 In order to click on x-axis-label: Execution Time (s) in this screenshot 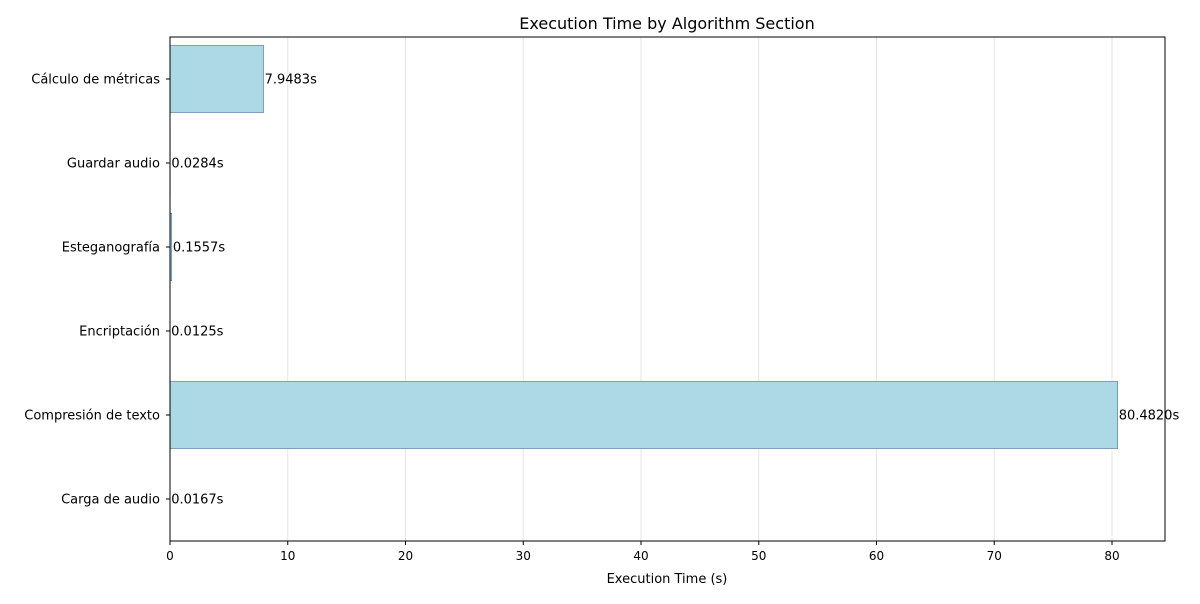, I will do `click(667, 579)`.